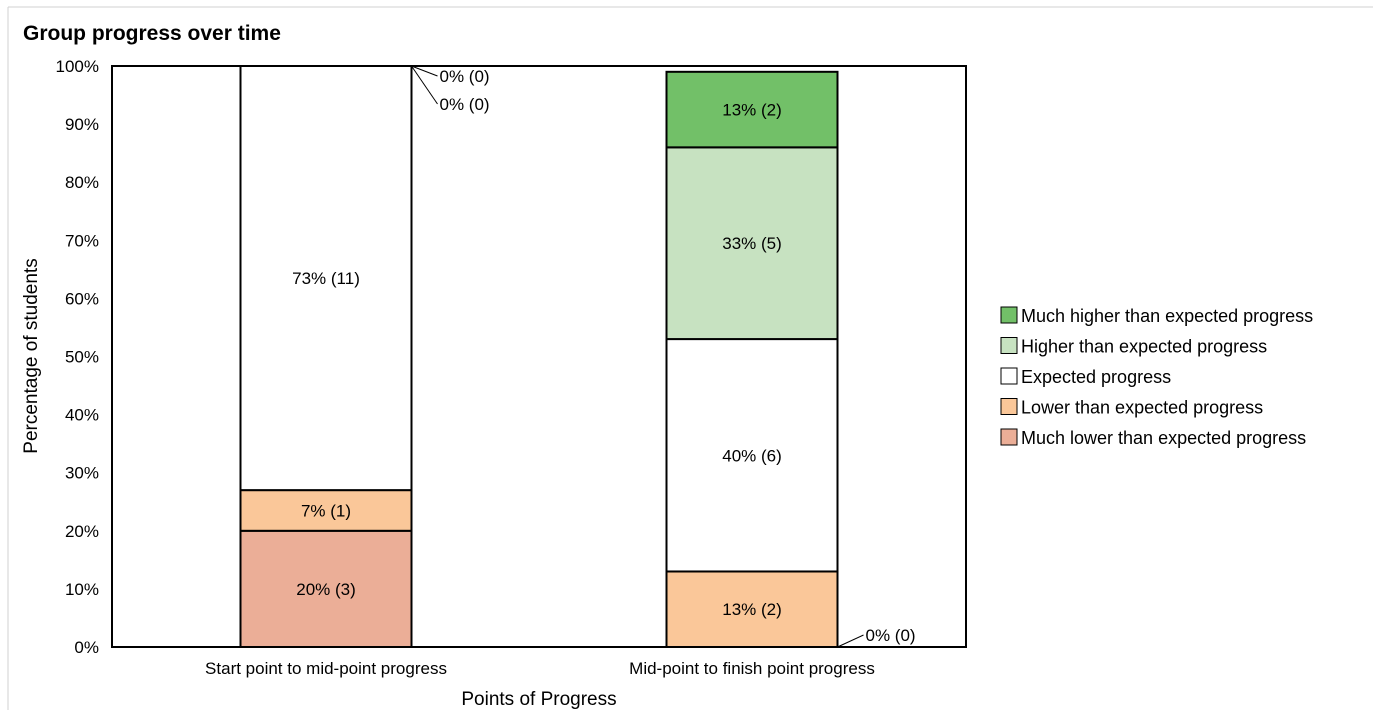  What do you see at coordinates (31, 355) in the screenshot?
I see `y-axis-title: Percentage of students` at bounding box center [31, 355].